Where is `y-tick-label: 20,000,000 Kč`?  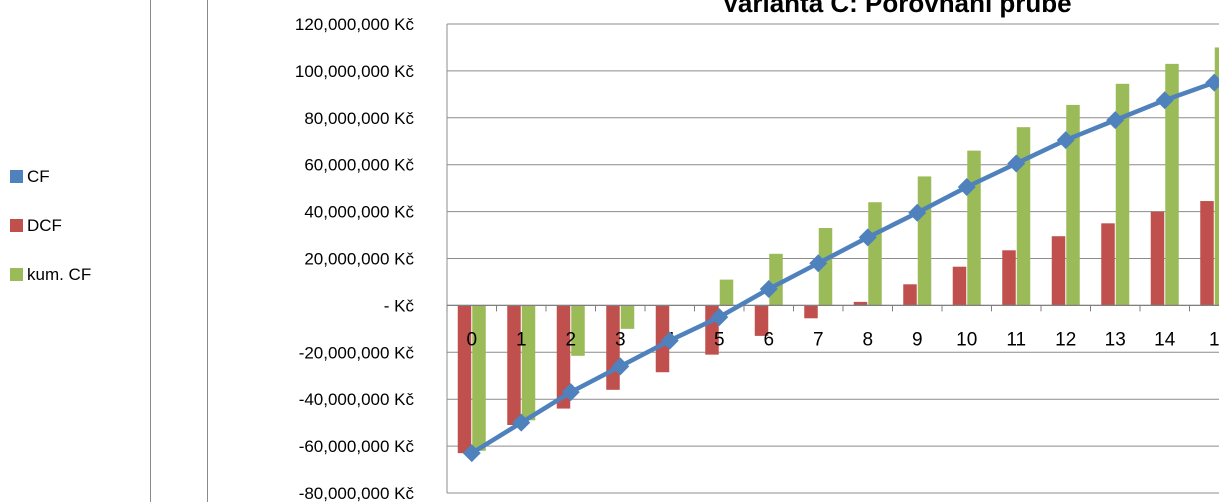
y-tick-label: 20,000,000 Kč is located at coordinates (359, 259).